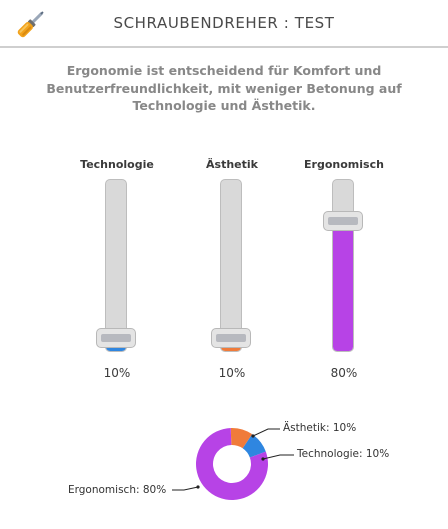 The height and width of the screenshot is (529, 448). I want to click on screwdriver-icon, so click(30, 24).